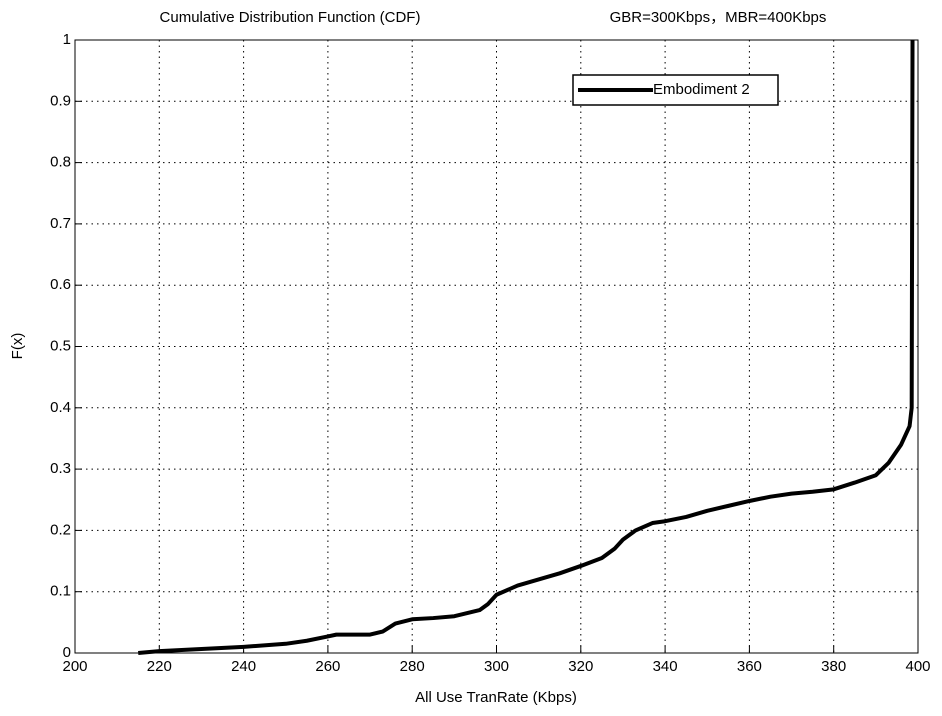  What do you see at coordinates (718, 17) in the screenshot?
I see `chart-subtitle: GBR=300Kbps，MBR=400Kbps` at bounding box center [718, 17].